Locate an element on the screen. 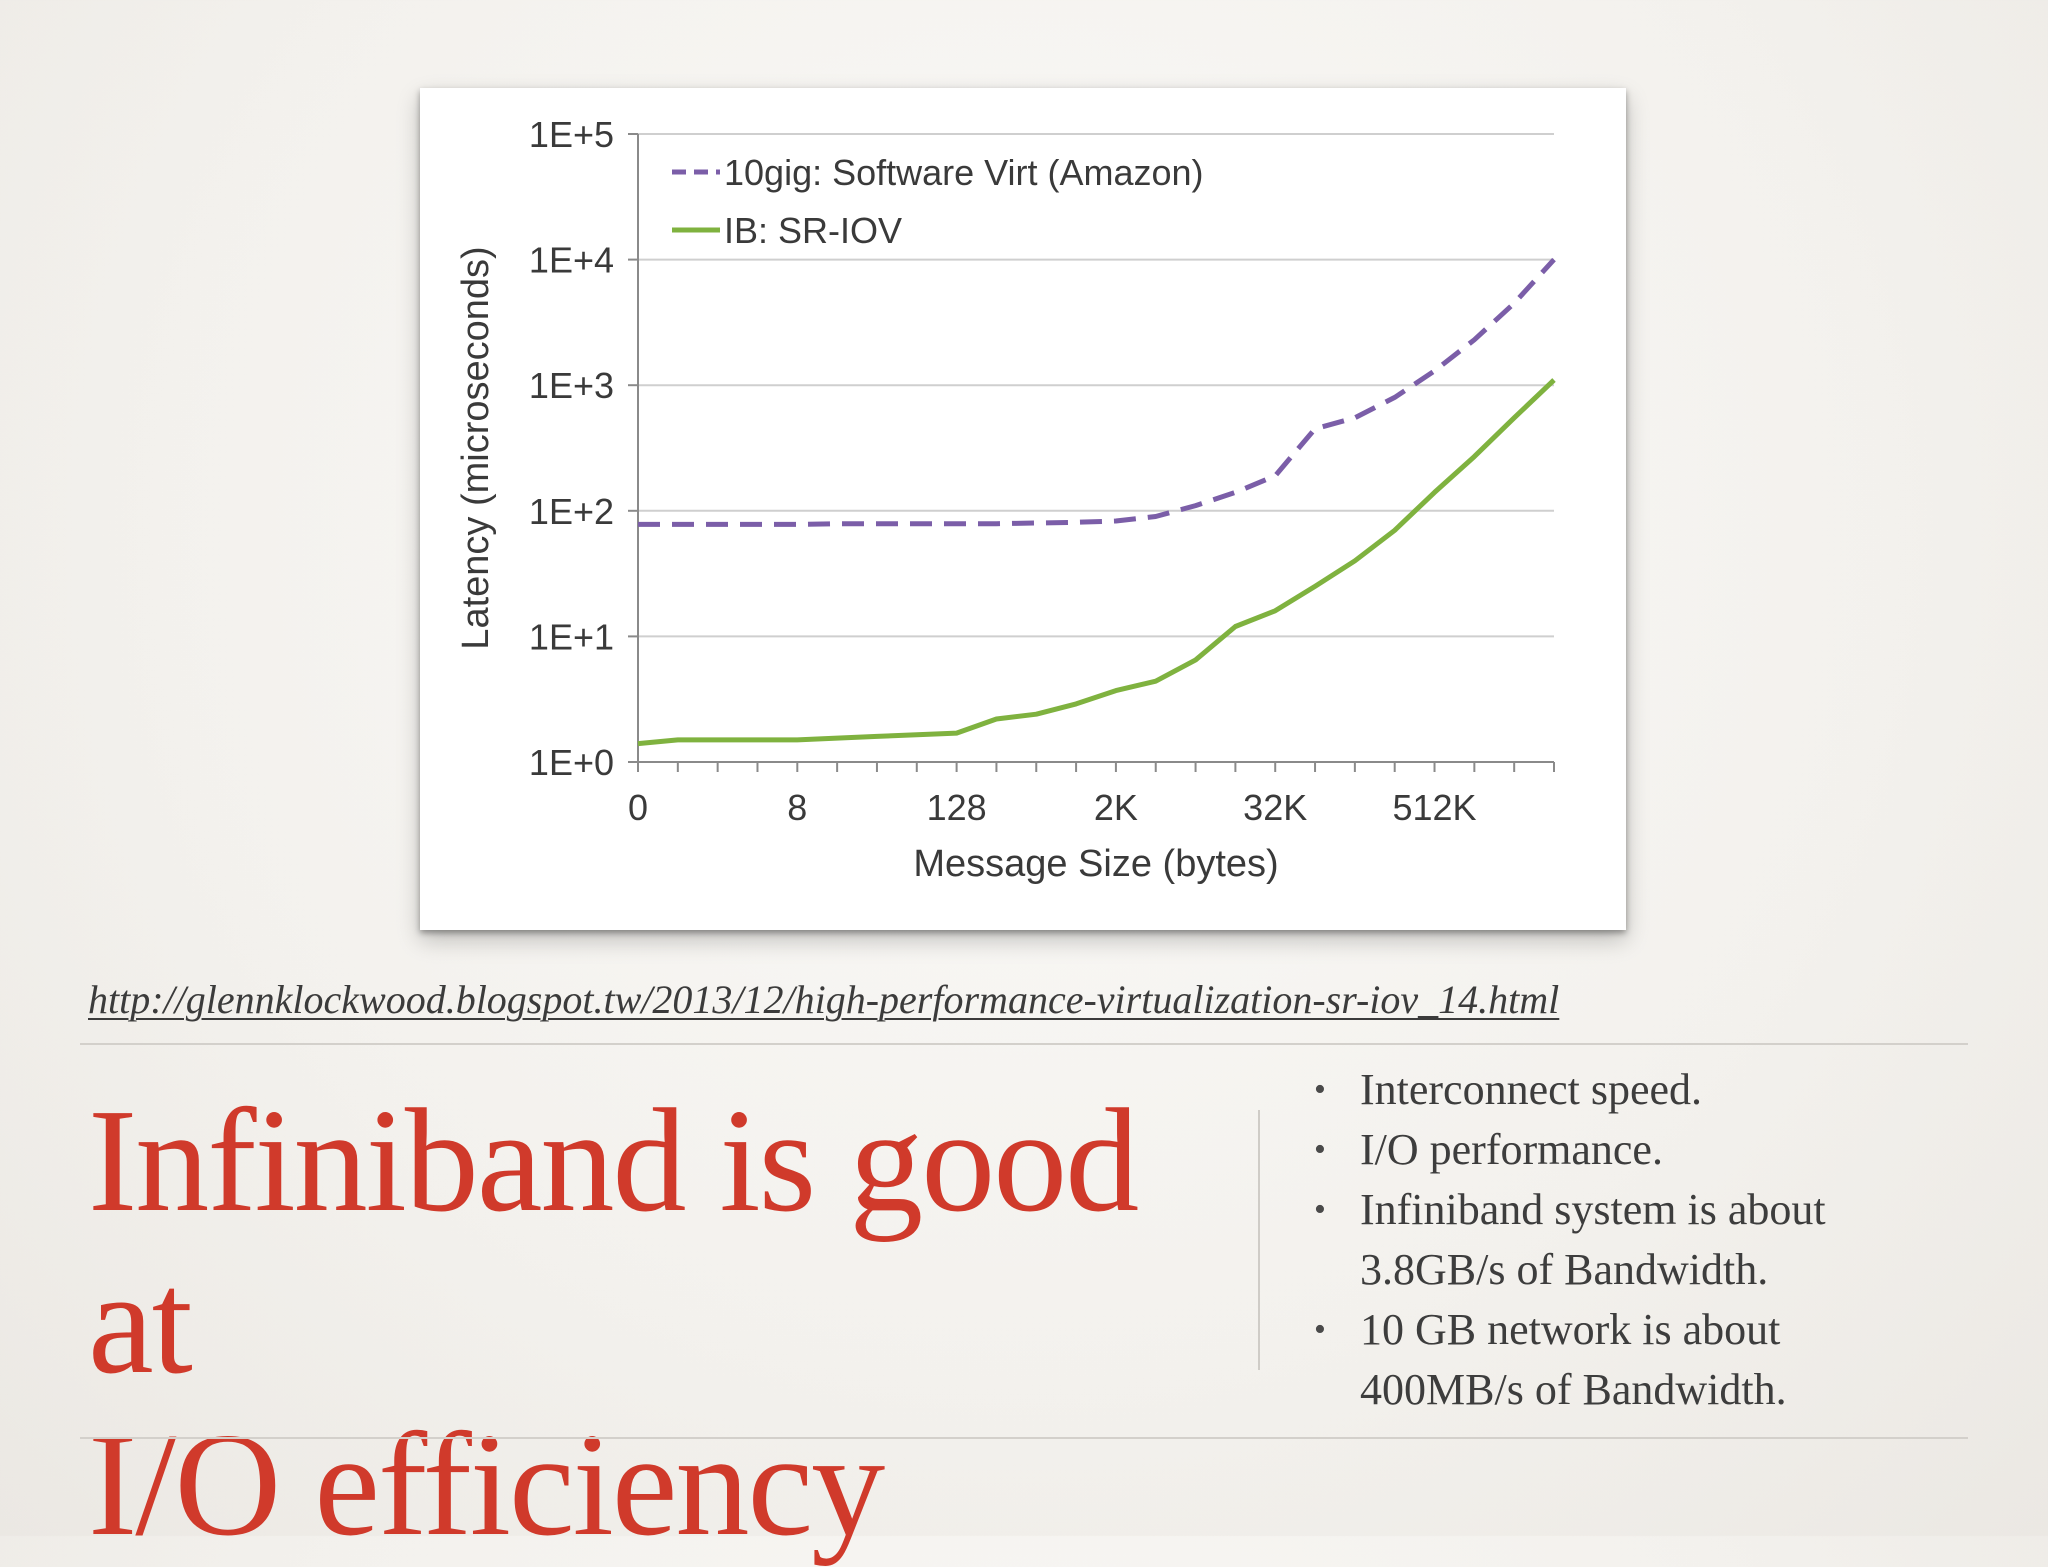  x-tick-label: 2K is located at coordinates (1116, 807).